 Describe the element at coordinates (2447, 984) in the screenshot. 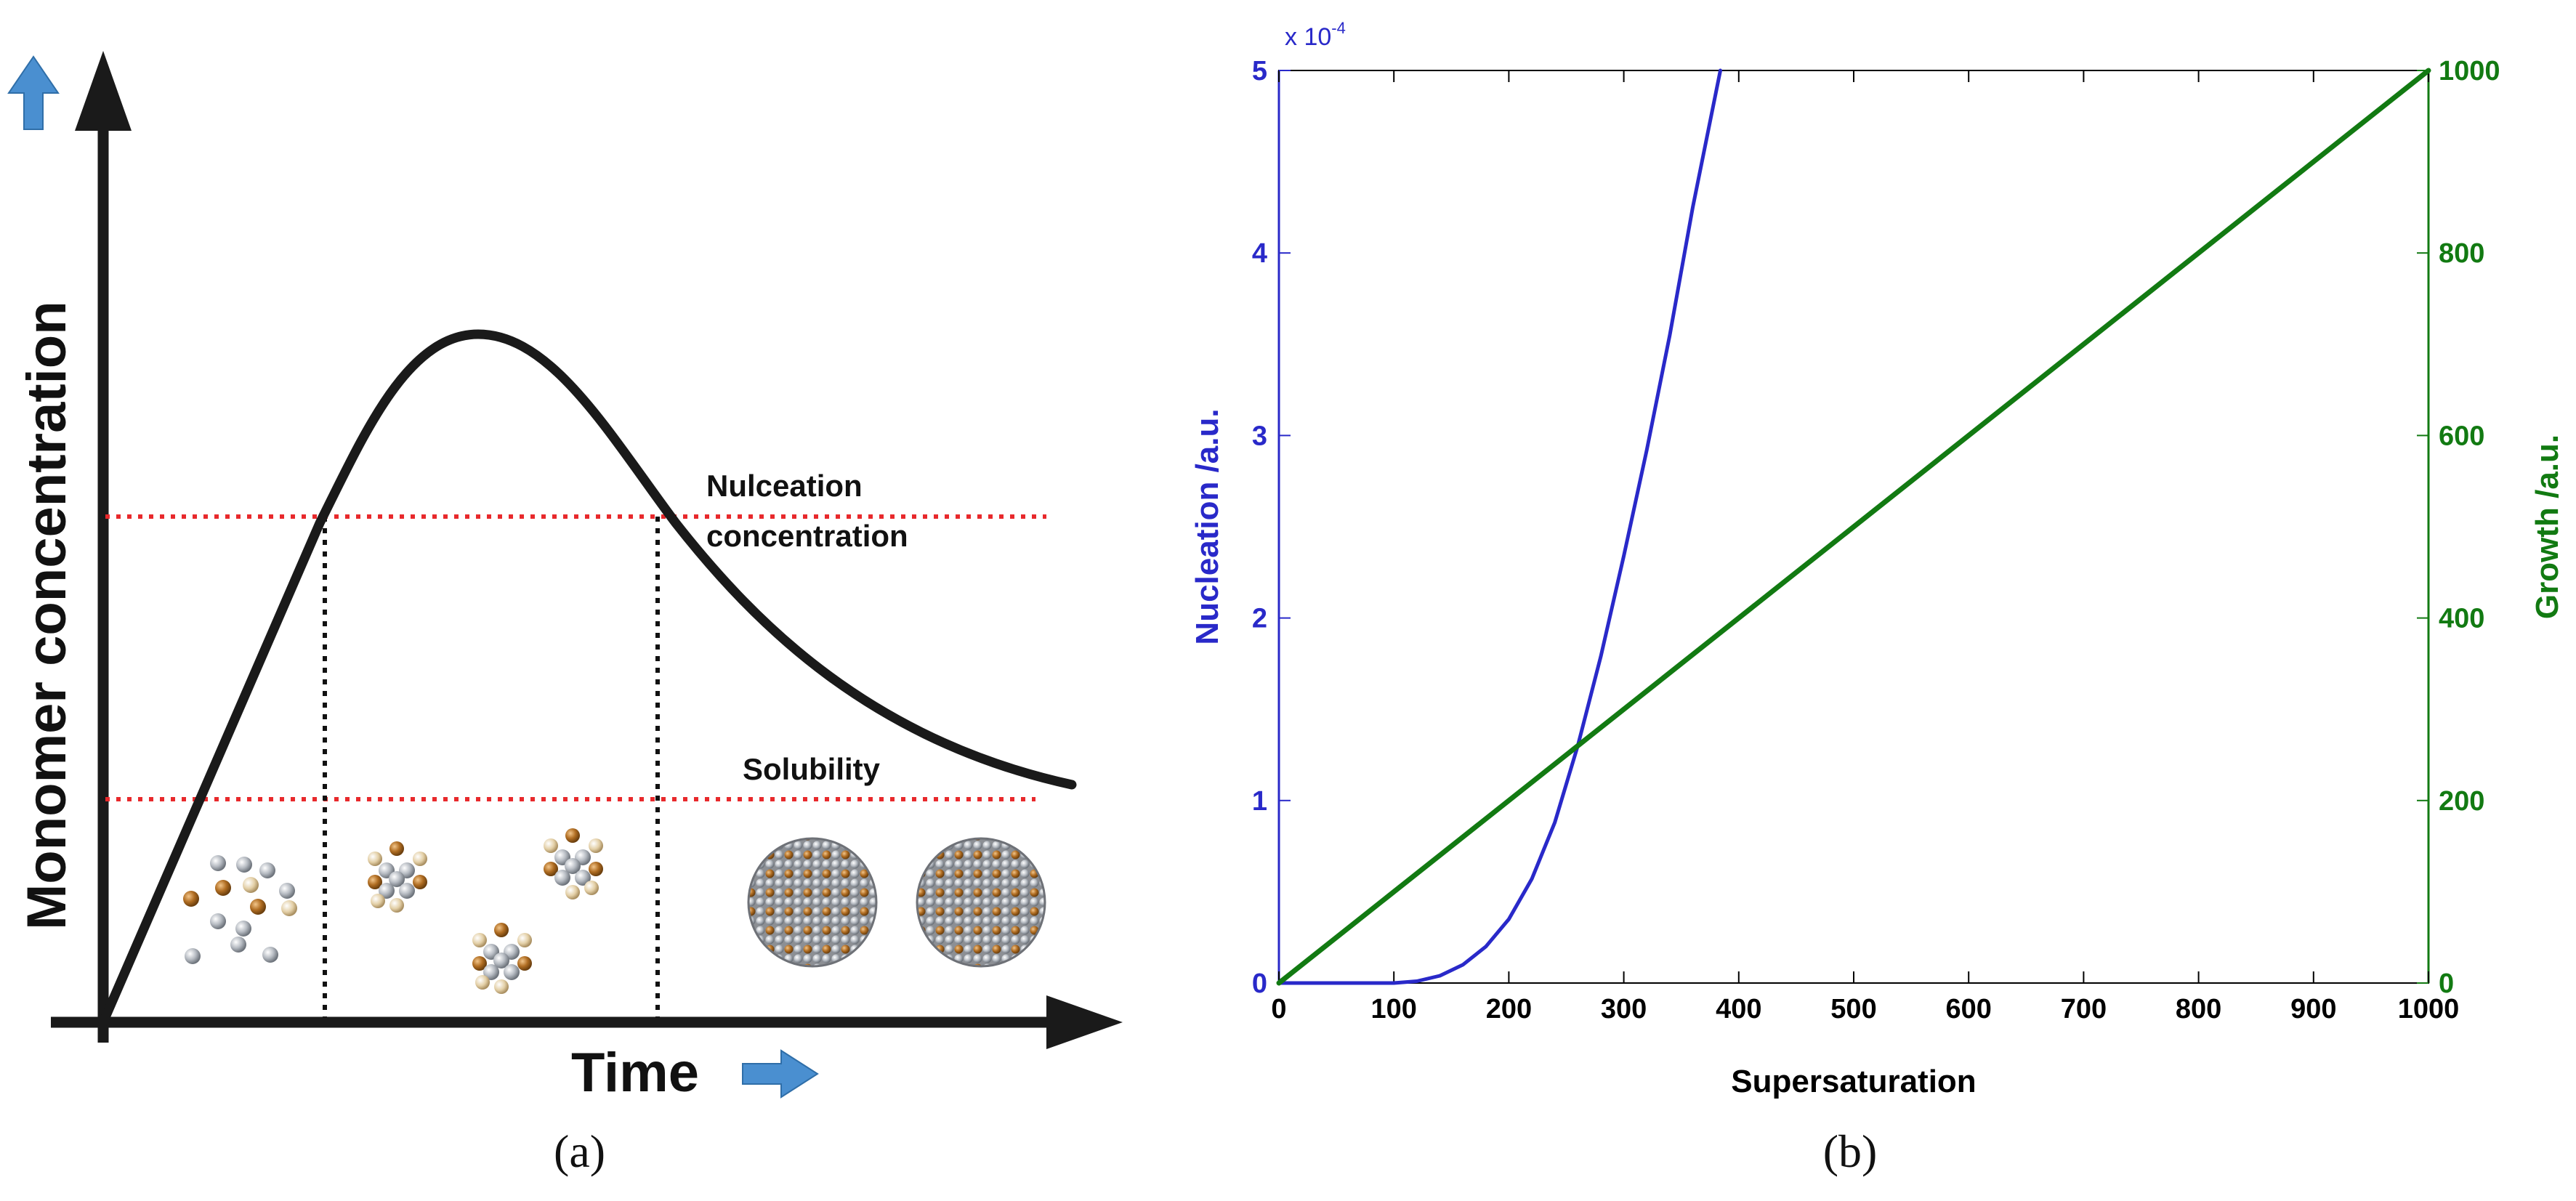

I see `right-y-tick-label: 0` at that location.